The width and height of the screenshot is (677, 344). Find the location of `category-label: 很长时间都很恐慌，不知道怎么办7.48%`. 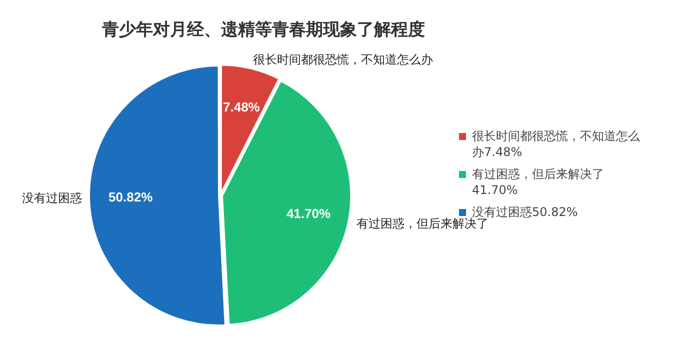

category-label: 很长时间都很恐慌，不知道怎么办7.48% is located at coordinates (556, 144).